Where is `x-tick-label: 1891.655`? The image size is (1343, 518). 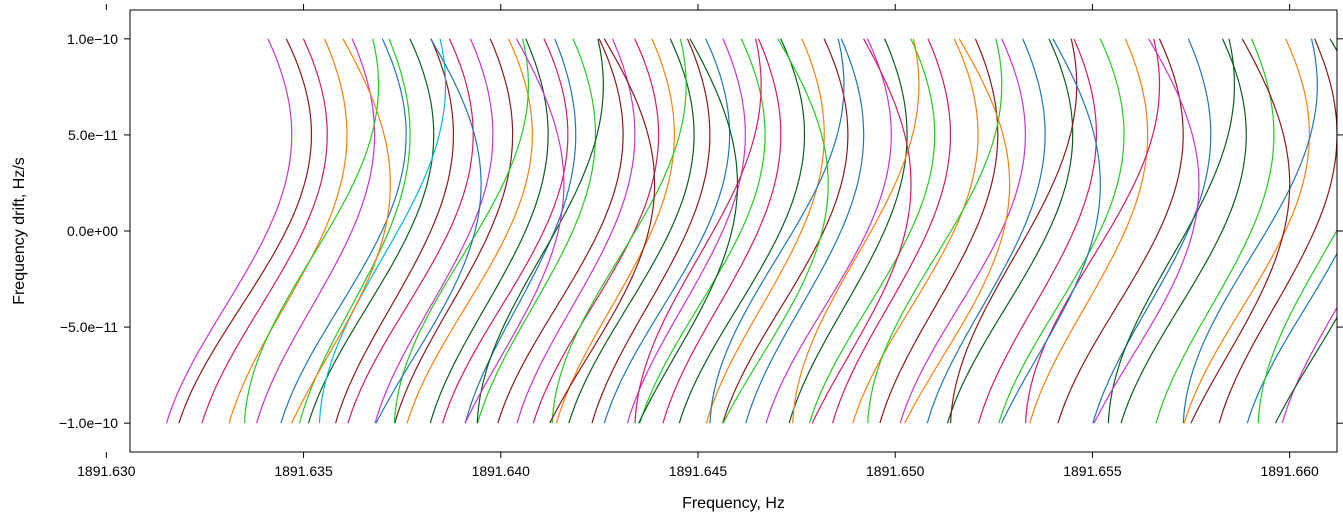
x-tick-label: 1891.655 is located at coordinates (1092, 471).